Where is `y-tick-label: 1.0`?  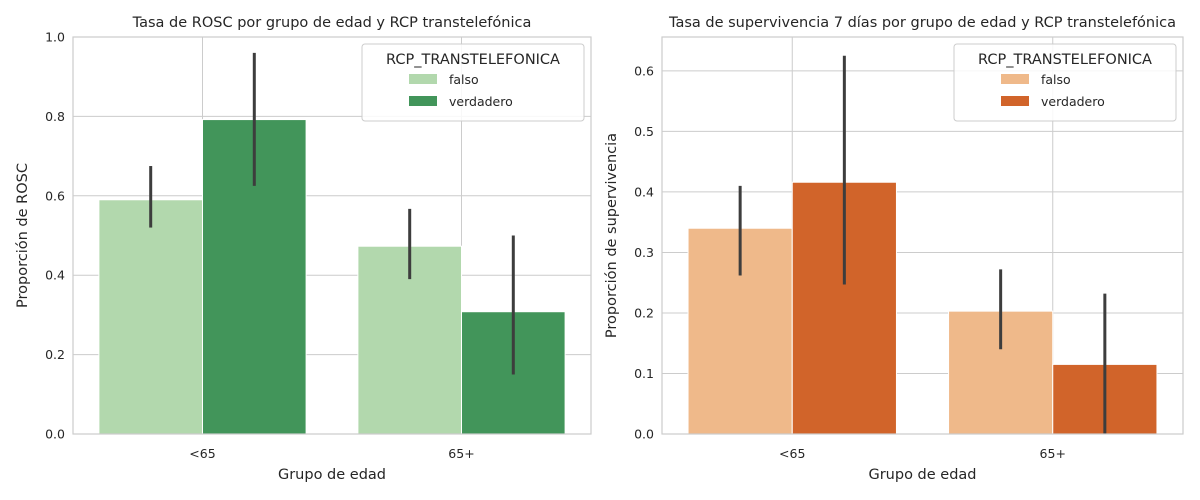
y-tick-label: 1.0 is located at coordinates (55, 37).